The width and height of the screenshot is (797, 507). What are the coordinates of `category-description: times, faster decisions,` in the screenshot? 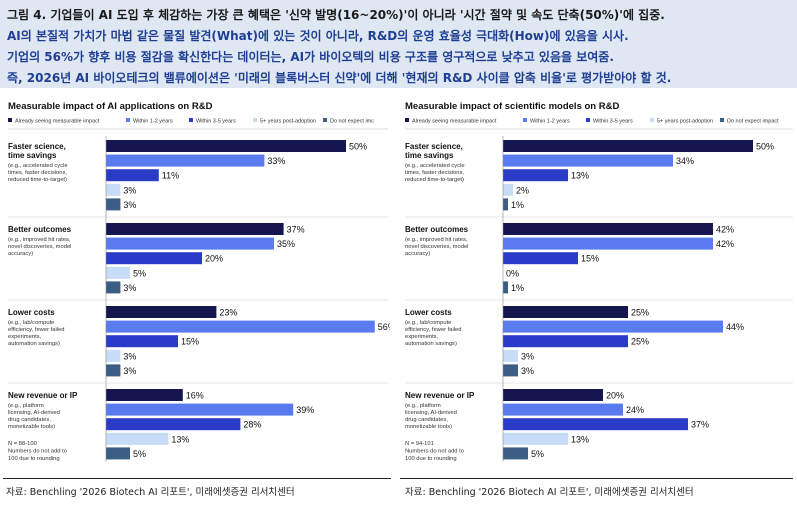 It's located at (37, 173).